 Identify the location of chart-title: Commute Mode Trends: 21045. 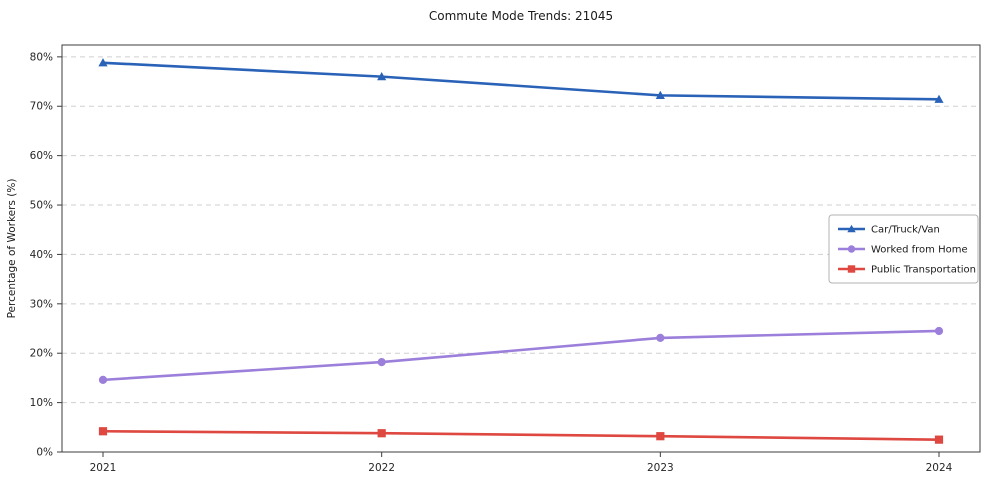
(521, 16).